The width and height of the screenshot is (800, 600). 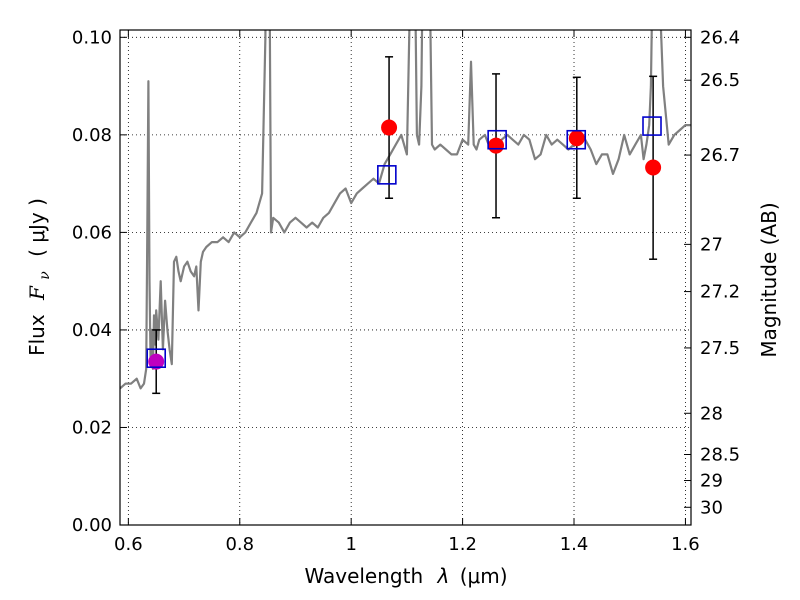 What do you see at coordinates (574, 544) in the screenshot?
I see `x-tick-label: 1.4` at bounding box center [574, 544].